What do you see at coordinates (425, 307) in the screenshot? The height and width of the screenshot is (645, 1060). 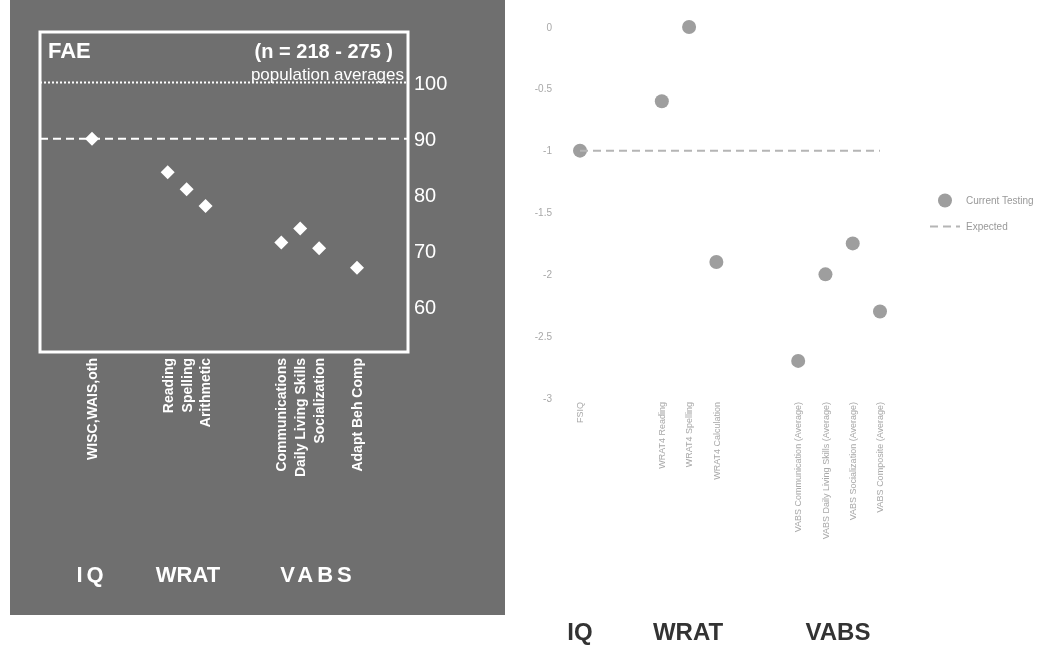 I see `y-tick-label: 60` at bounding box center [425, 307].